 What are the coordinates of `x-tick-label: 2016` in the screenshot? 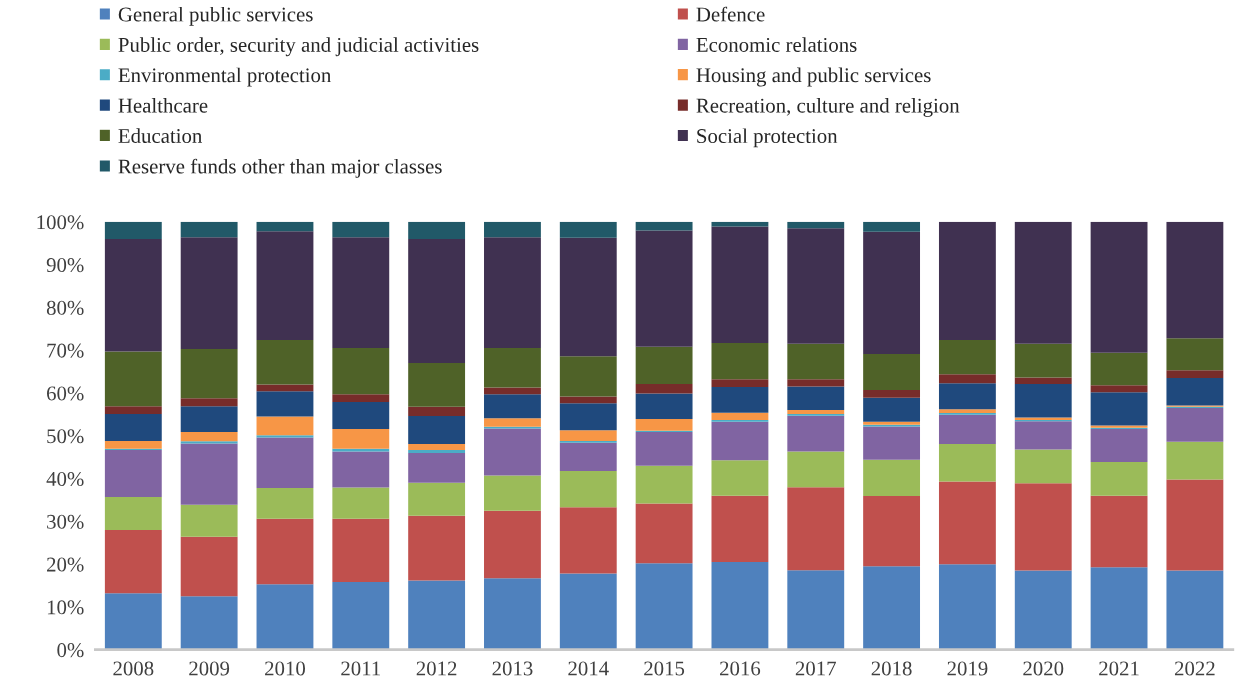 It's located at (740, 668).